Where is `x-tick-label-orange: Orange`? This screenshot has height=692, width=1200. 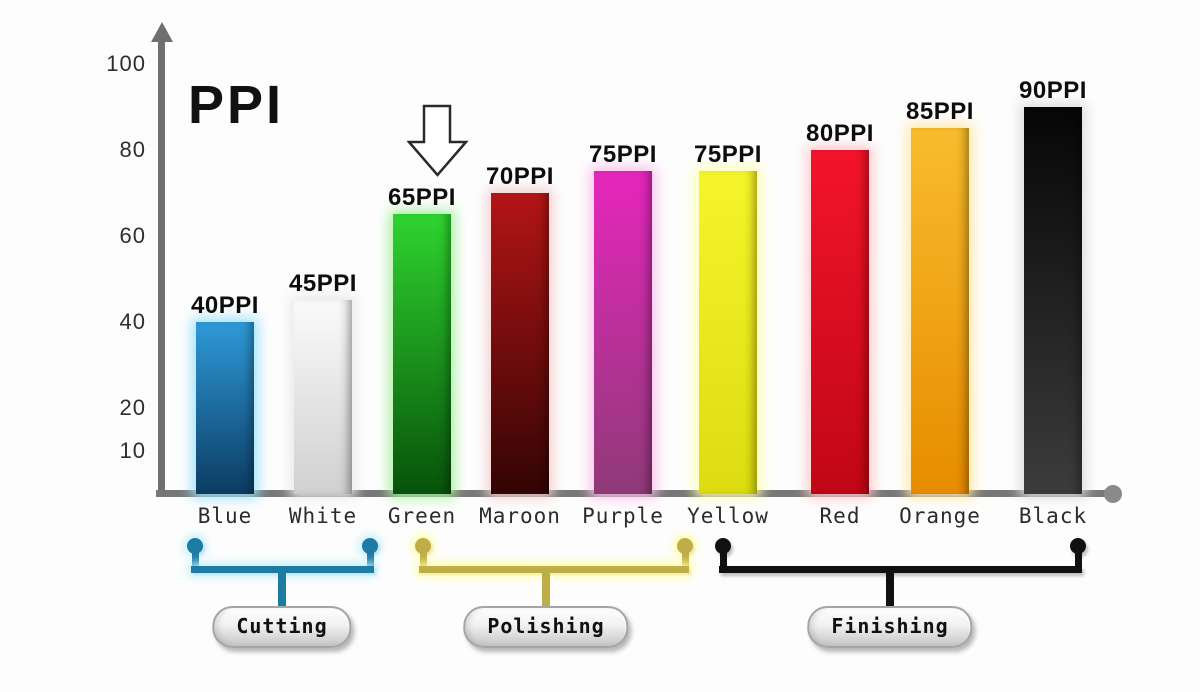
x-tick-label-orange: Orange is located at coordinates (940, 516).